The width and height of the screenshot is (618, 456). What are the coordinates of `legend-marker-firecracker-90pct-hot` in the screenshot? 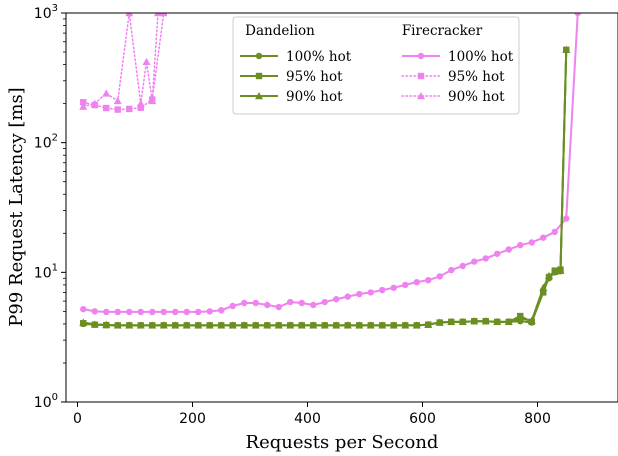 It's located at (421, 96).